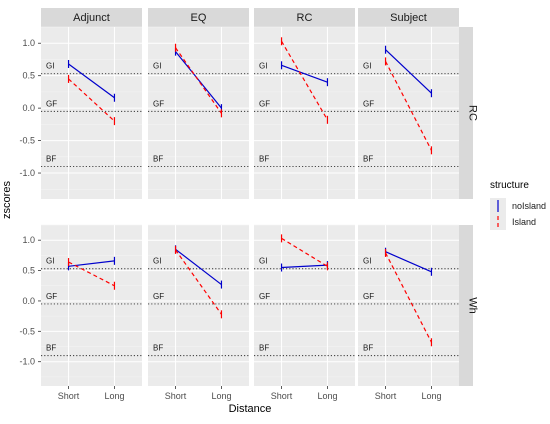 This screenshot has width=550, height=424. What do you see at coordinates (250, 409) in the screenshot?
I see `x-axis-title: Distance` at bounding box center [250, 409].